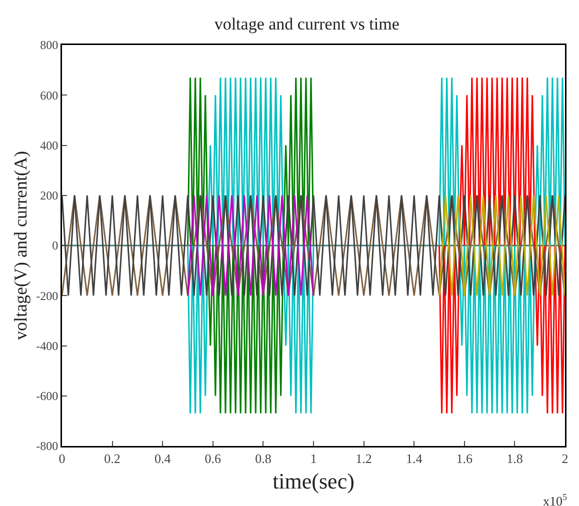 The width and height of the screenshot is (579, 506). I want to click on chart-title: voltage and current vs time, so click(307, 24).